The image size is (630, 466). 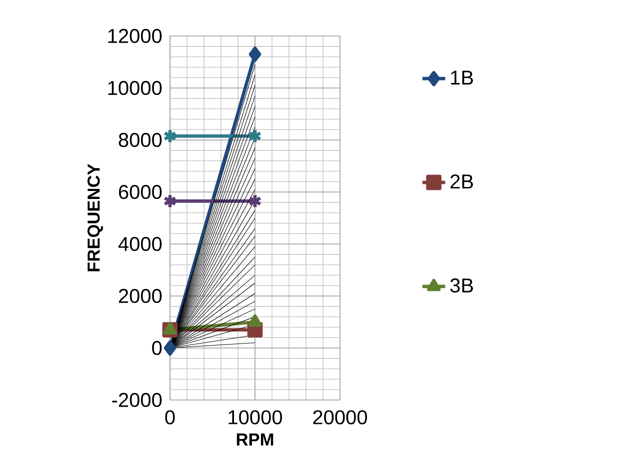 I want to click on x-tick-label: 0, so click(x=170, y=417).